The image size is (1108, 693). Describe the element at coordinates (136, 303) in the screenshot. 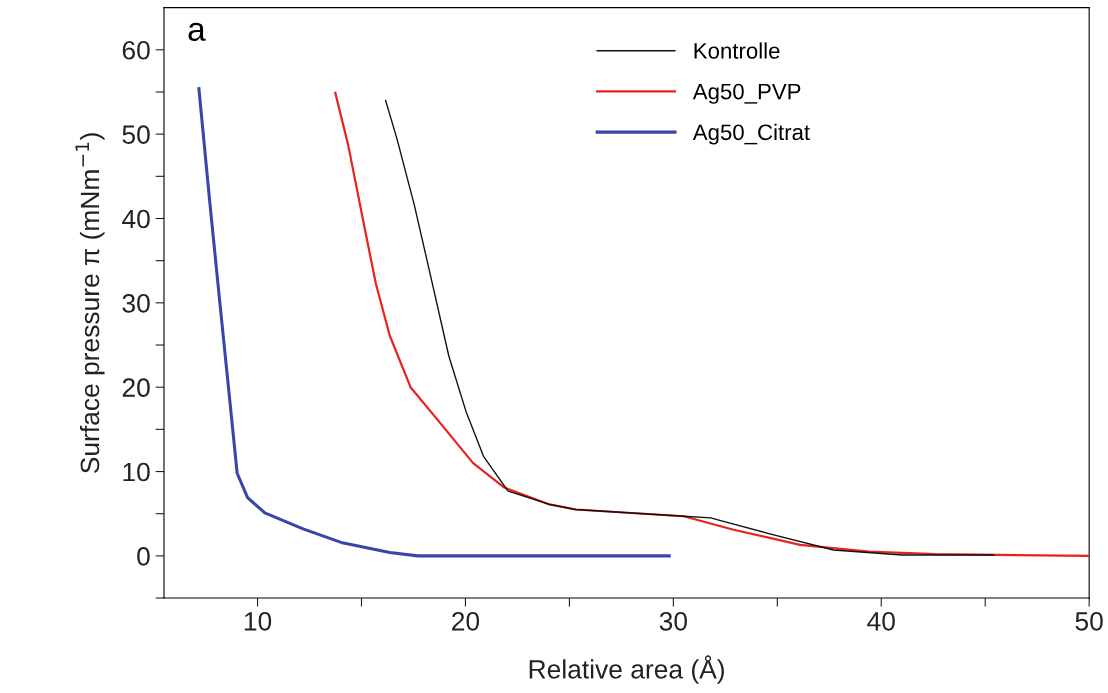

I see `y-tick-label: 30` at that location.